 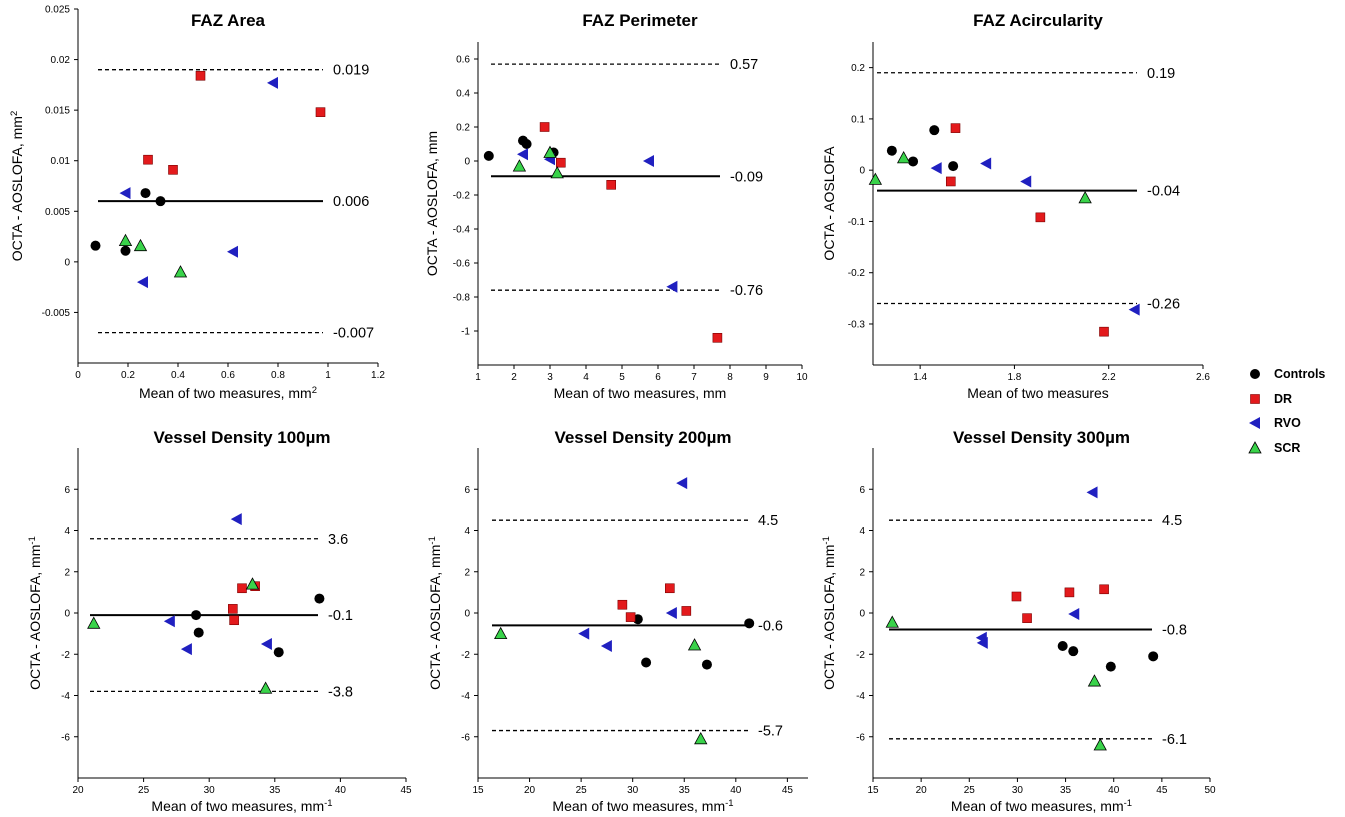 What do you see at coordinates (462, 264) in the screenshot?
I see `y-tick-label: -0.6` at bounding box center [462, 264].